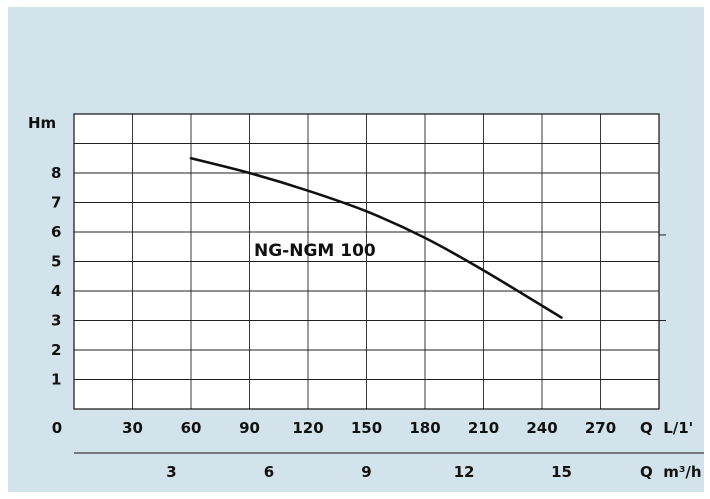  What do you see at coordinates (56, 291) in the screenshot?
I see `y-tick-label: 4` at bounding box center [56, 291].